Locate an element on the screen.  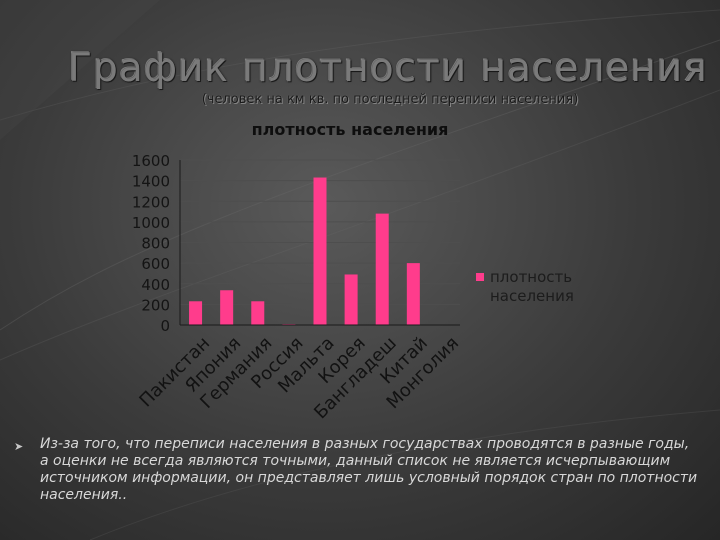
y-tick-label: 1200 is located at coordinates (151, 202).